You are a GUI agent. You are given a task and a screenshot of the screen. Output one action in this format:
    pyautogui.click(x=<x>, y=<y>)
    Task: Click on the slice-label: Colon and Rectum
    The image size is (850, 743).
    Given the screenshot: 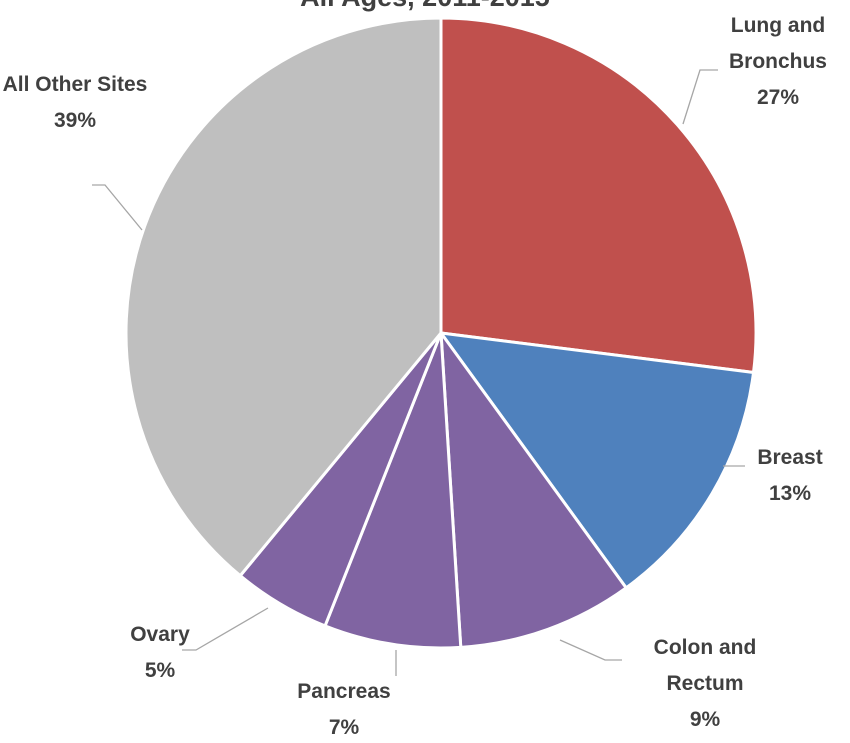 What is the action you would take?
    pyautogui.click(x=705, y=665)
    